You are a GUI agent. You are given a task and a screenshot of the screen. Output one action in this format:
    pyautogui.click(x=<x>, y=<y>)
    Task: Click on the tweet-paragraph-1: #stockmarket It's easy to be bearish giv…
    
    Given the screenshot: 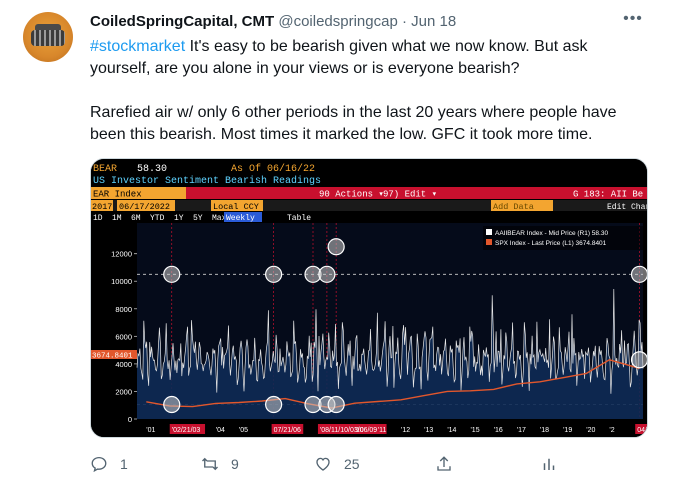 What is the action you would take?
    pyautogui.click(x=370, y=58)
    